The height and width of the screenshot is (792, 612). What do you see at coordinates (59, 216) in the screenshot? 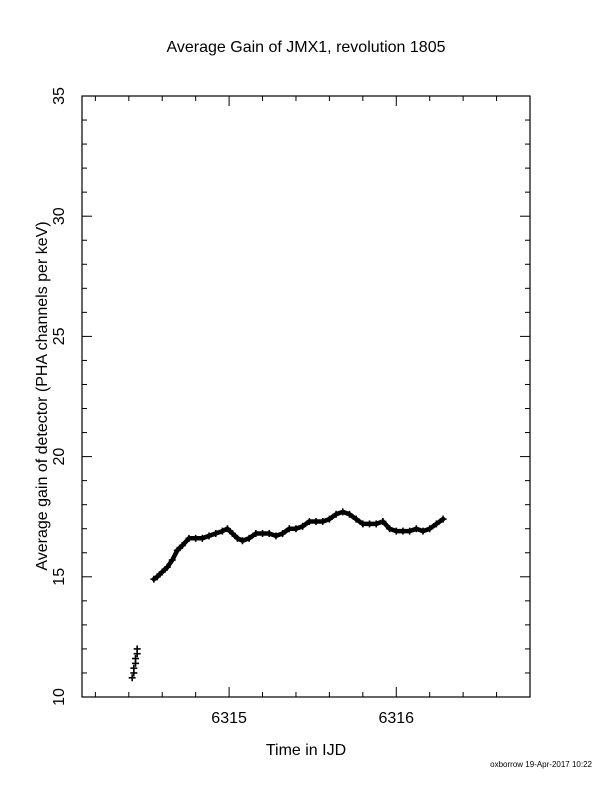
I see `y-tick-label: 30` at bounding box center [59, 216].